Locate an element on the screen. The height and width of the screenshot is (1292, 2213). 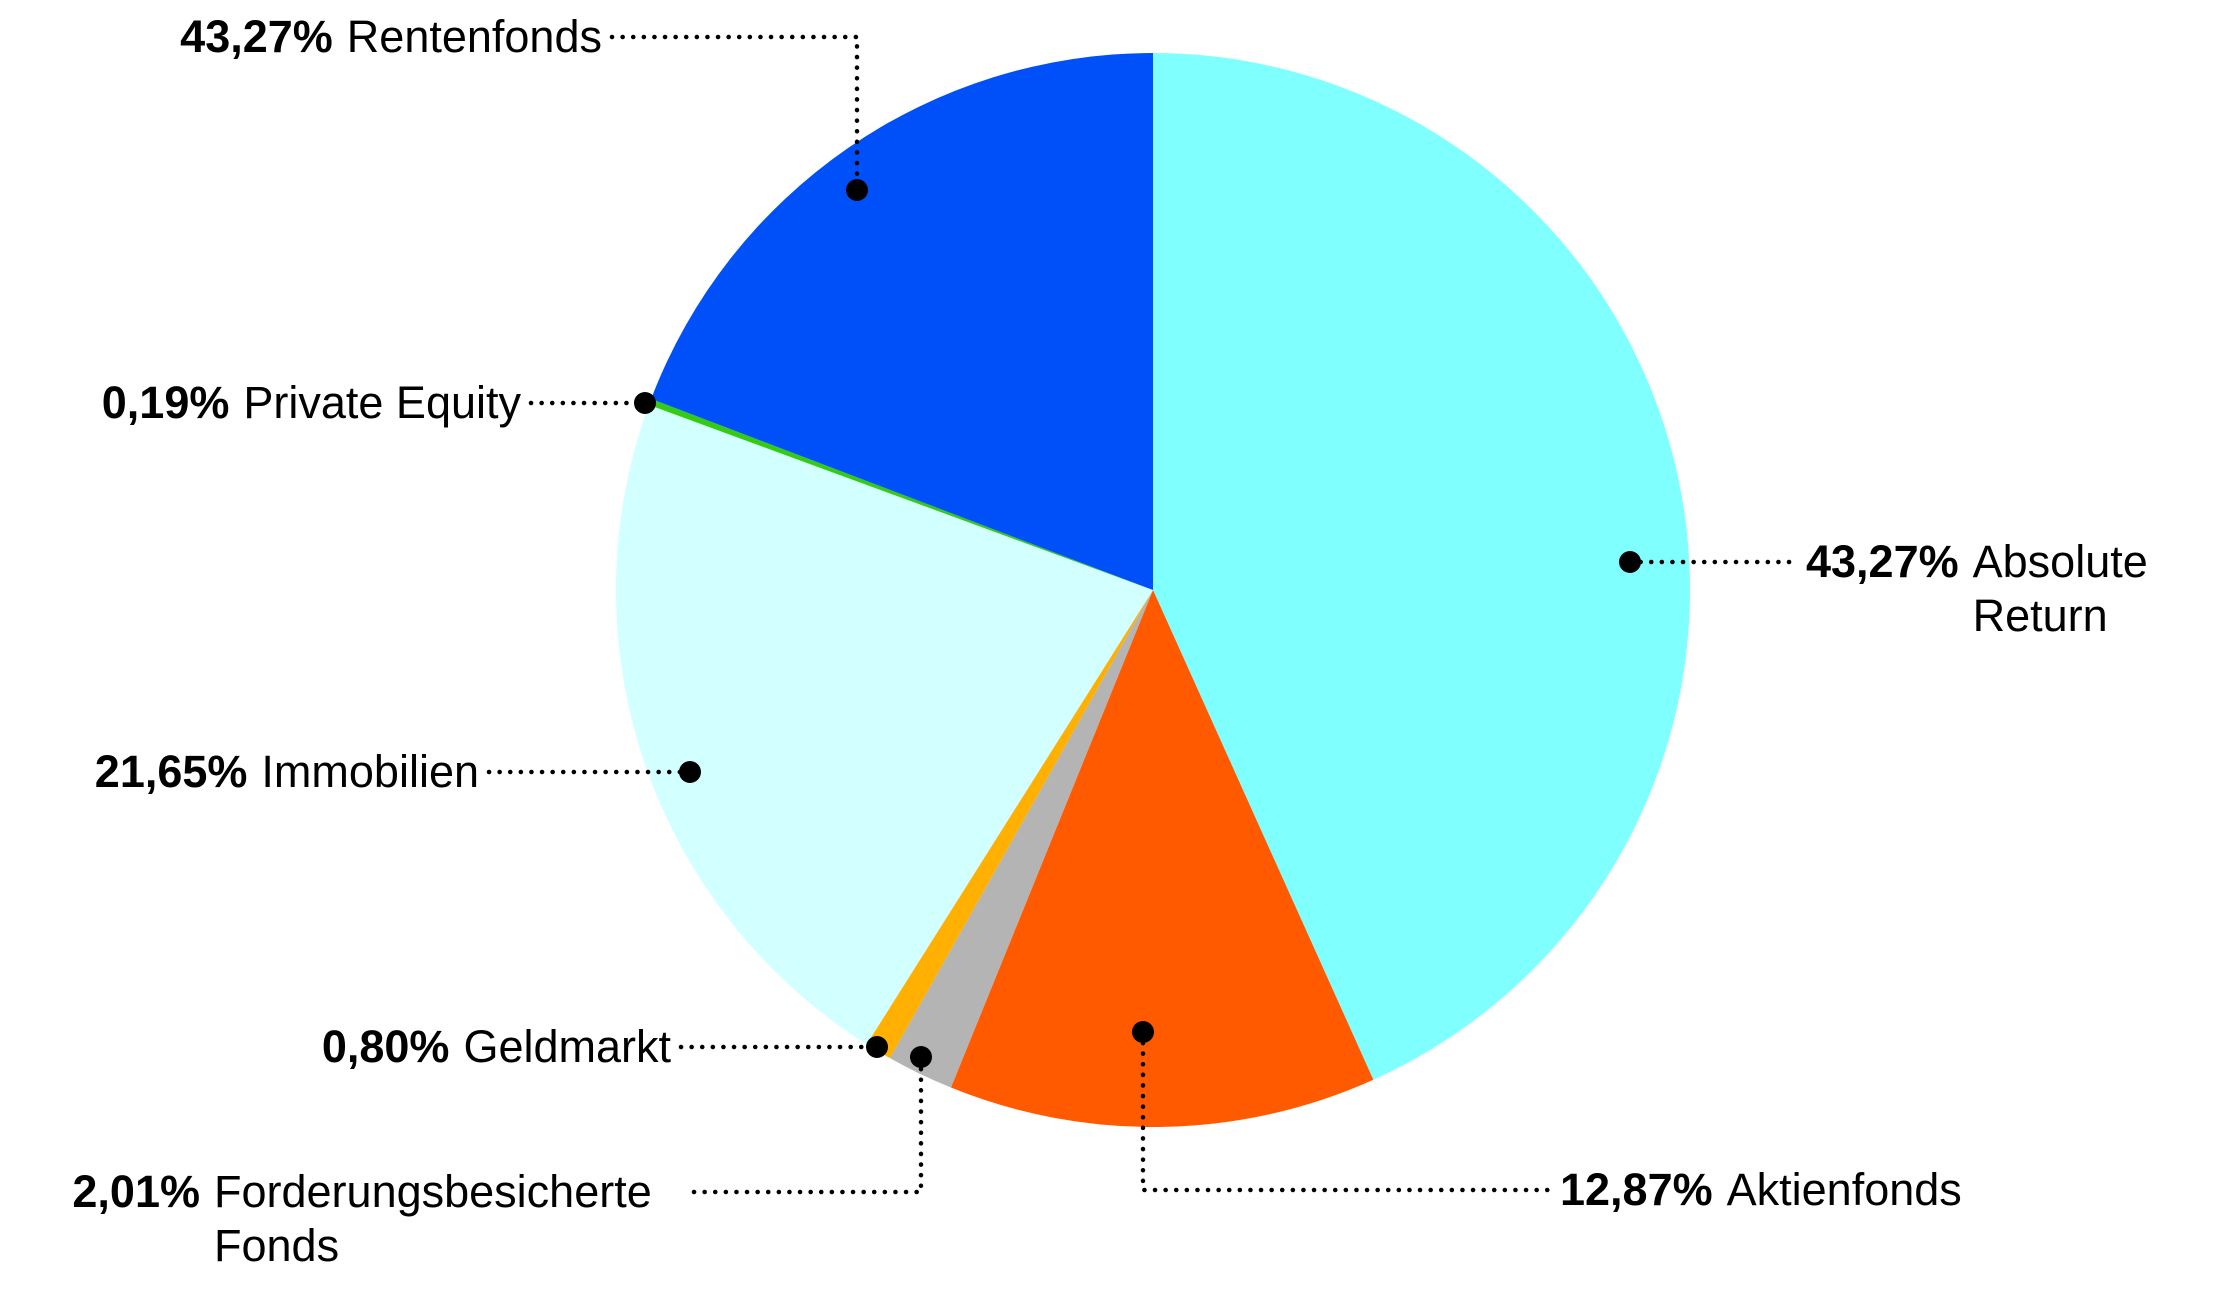
callout-percent-geldmarkt: 0,80% is located at coordinates (385, 1046).